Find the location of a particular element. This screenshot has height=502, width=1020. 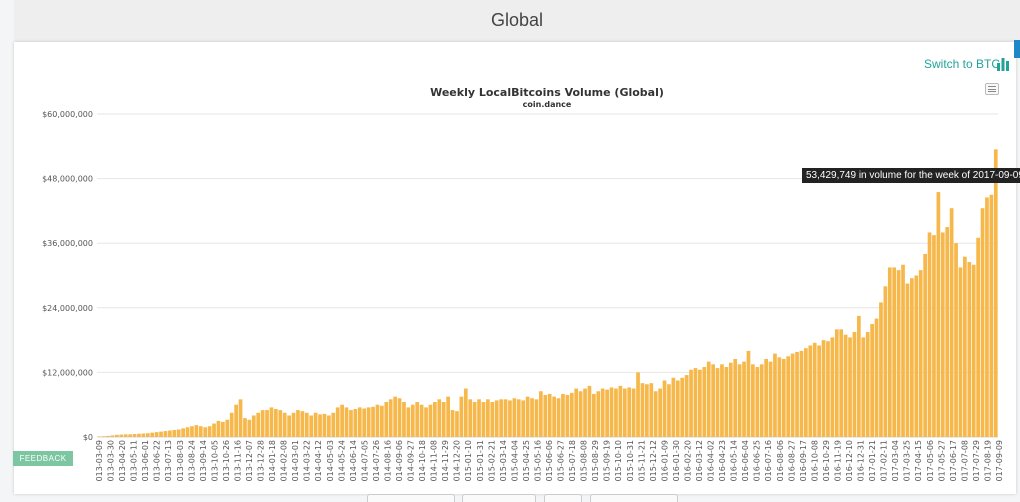

feedback-button: FEEDBACK is located at coordinates (43, 458).